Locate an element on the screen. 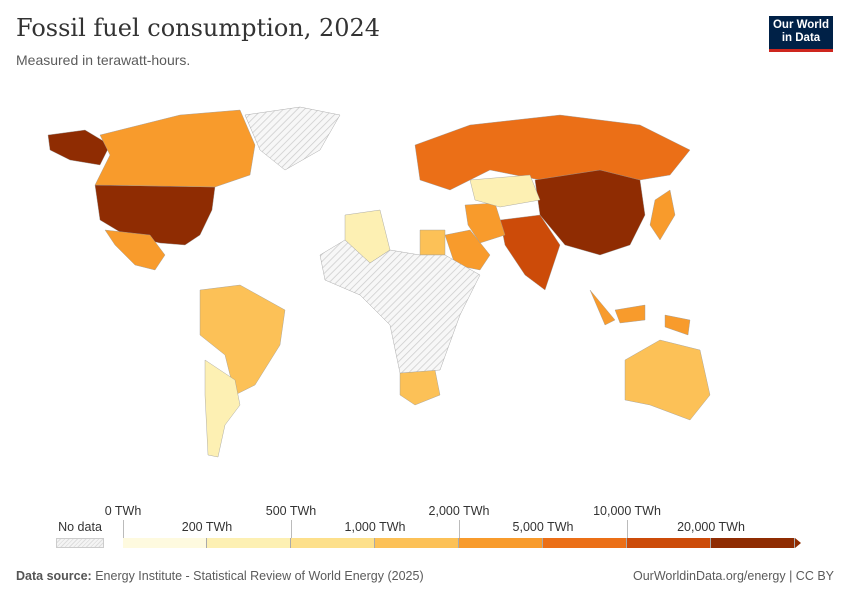  page-title: Fossil fuel consumption, 2024 is located at coordinates (198, 28).